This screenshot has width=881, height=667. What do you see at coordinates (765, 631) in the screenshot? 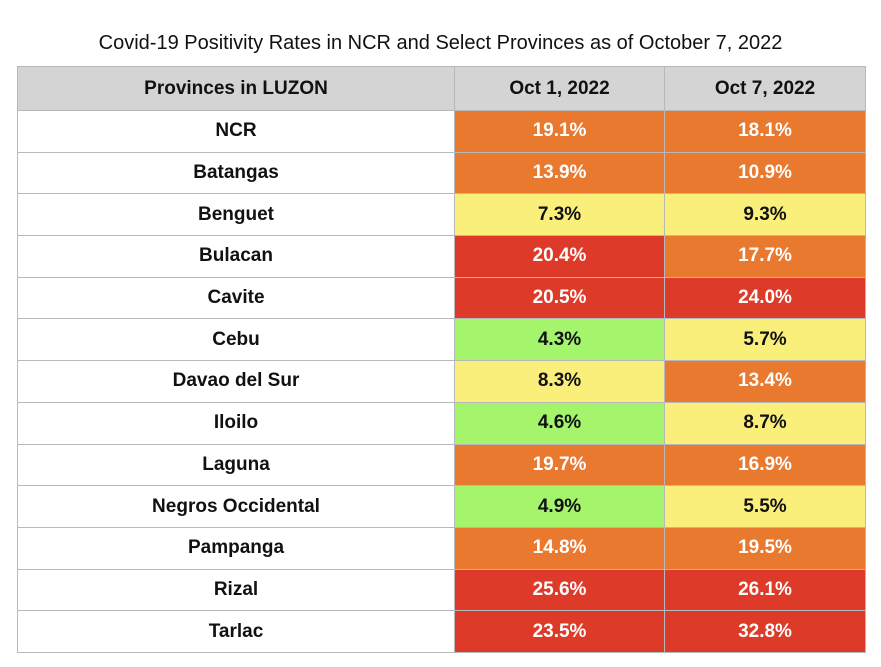
I see `rate-cell-oct7: 32.8%` at bounding box center [765, 631].